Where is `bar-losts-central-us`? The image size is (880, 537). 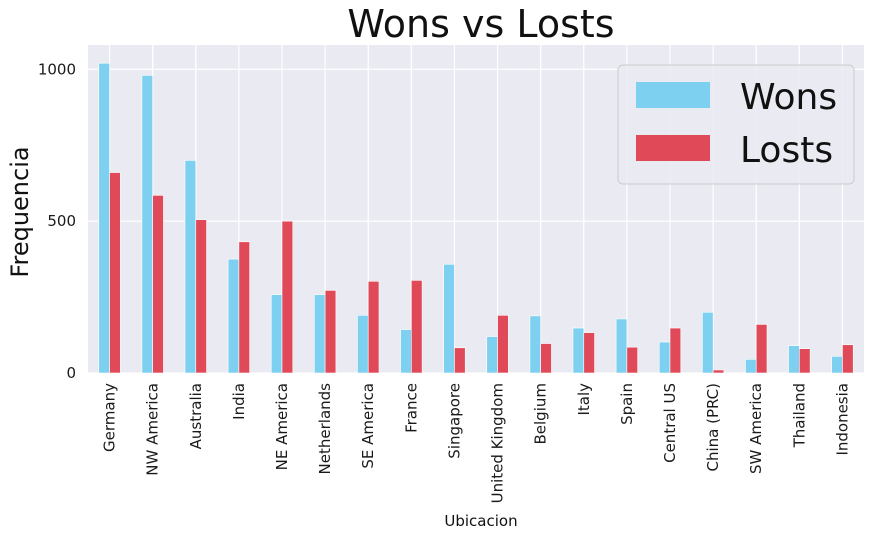
bar-losts-central-us is located at coordinates (675, 350).